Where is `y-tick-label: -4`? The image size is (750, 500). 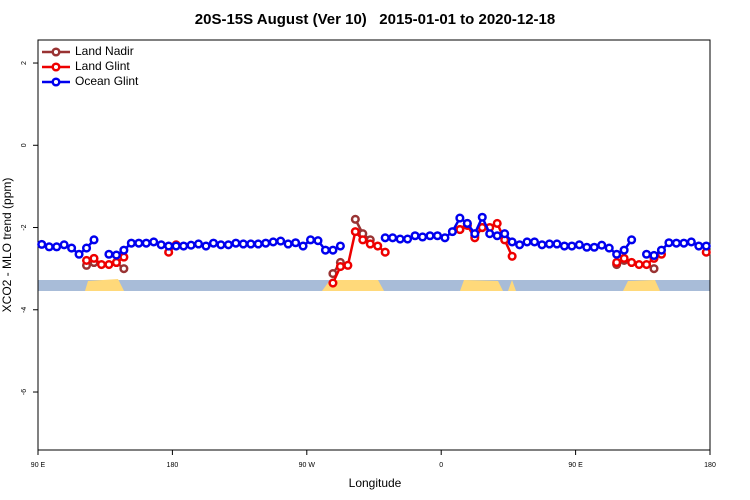
y-tick-label: -4 is located at coordinates (24, 310).